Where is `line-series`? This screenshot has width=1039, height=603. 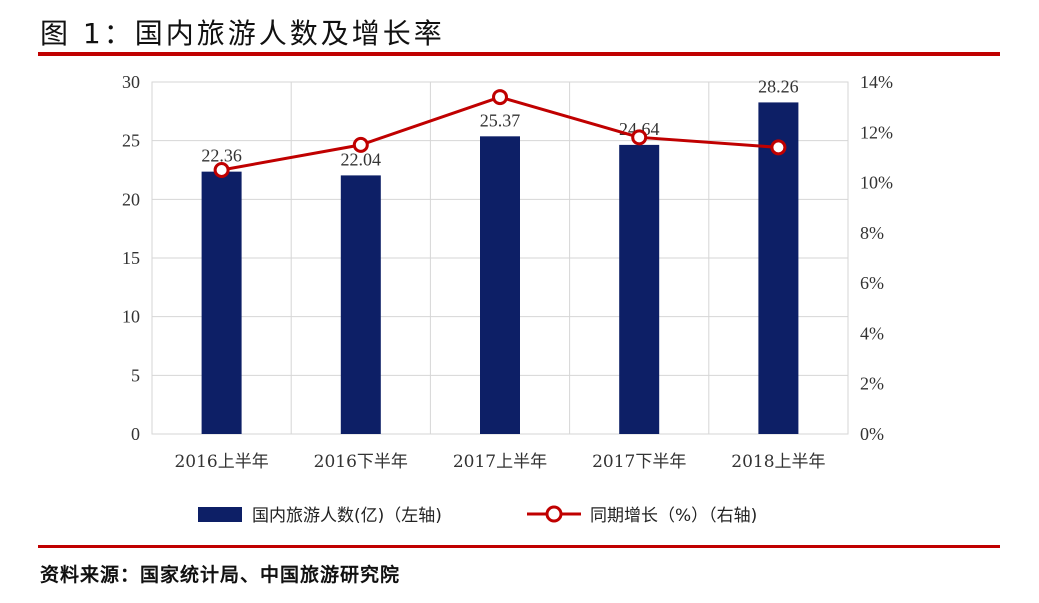
line-series is located at coordinates (500, 133).